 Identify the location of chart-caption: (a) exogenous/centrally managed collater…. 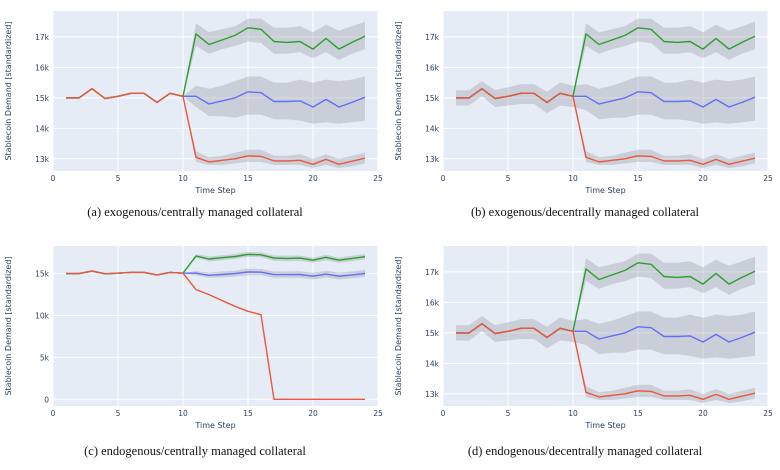
(195, 212).